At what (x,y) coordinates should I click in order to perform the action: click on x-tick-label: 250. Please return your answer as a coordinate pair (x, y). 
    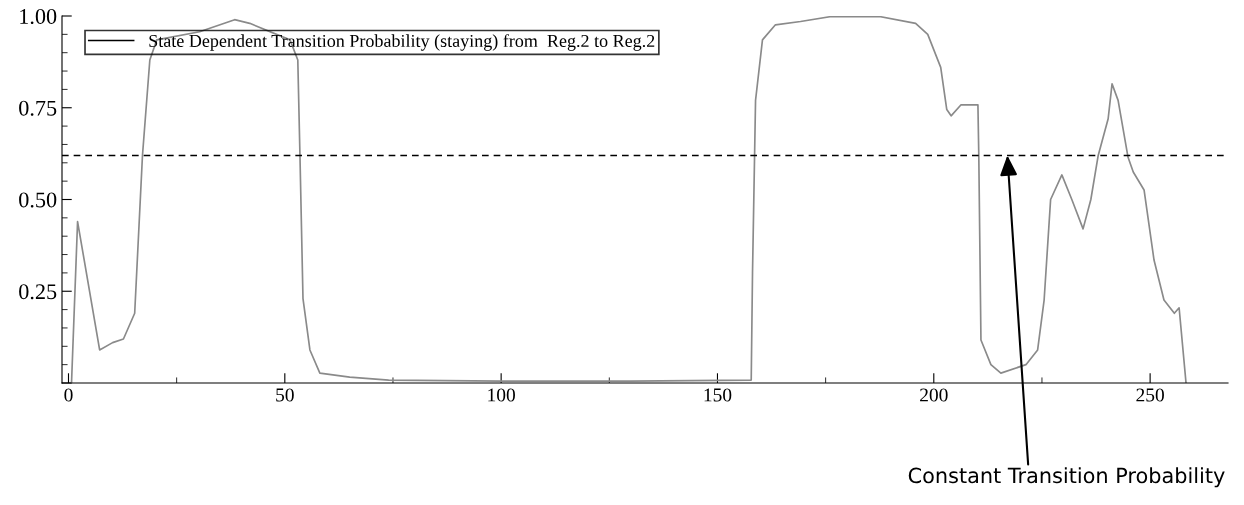
    Looking at the image, I should click on (1150, 395).